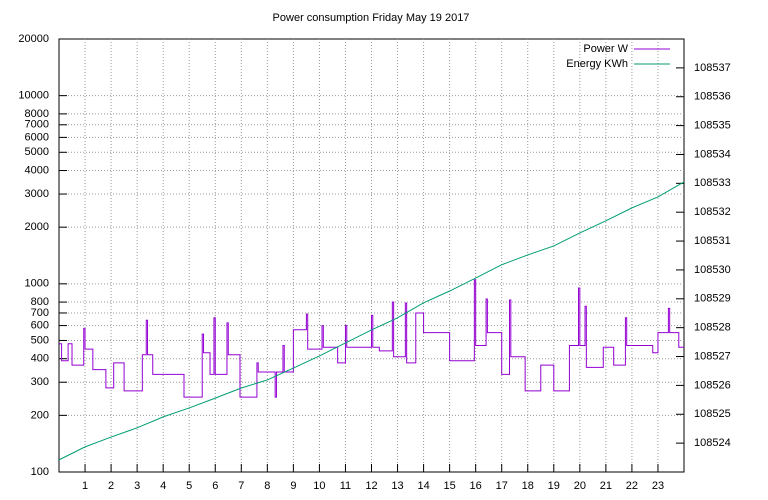 This screenshot has width=768, height=500. I want to click on y-tick-label: 4000, so click(37, 170).